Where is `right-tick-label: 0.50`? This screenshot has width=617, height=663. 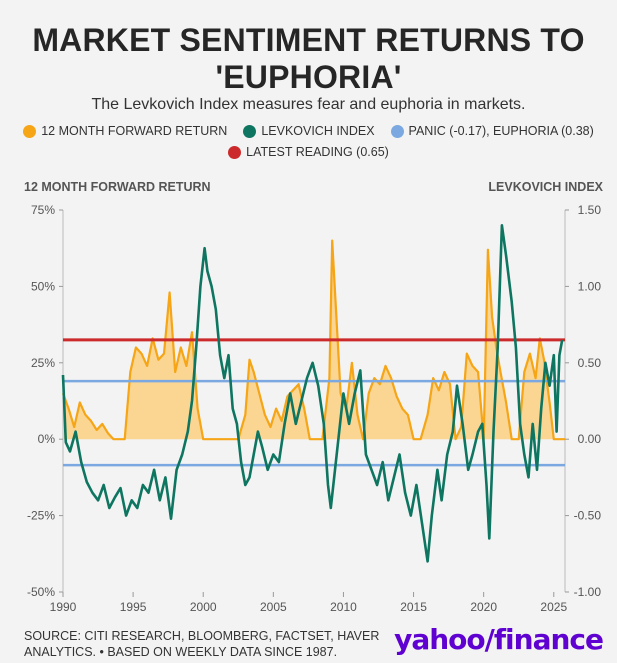
right-tick-label: 0.50 is located at coordinates (590, 363).